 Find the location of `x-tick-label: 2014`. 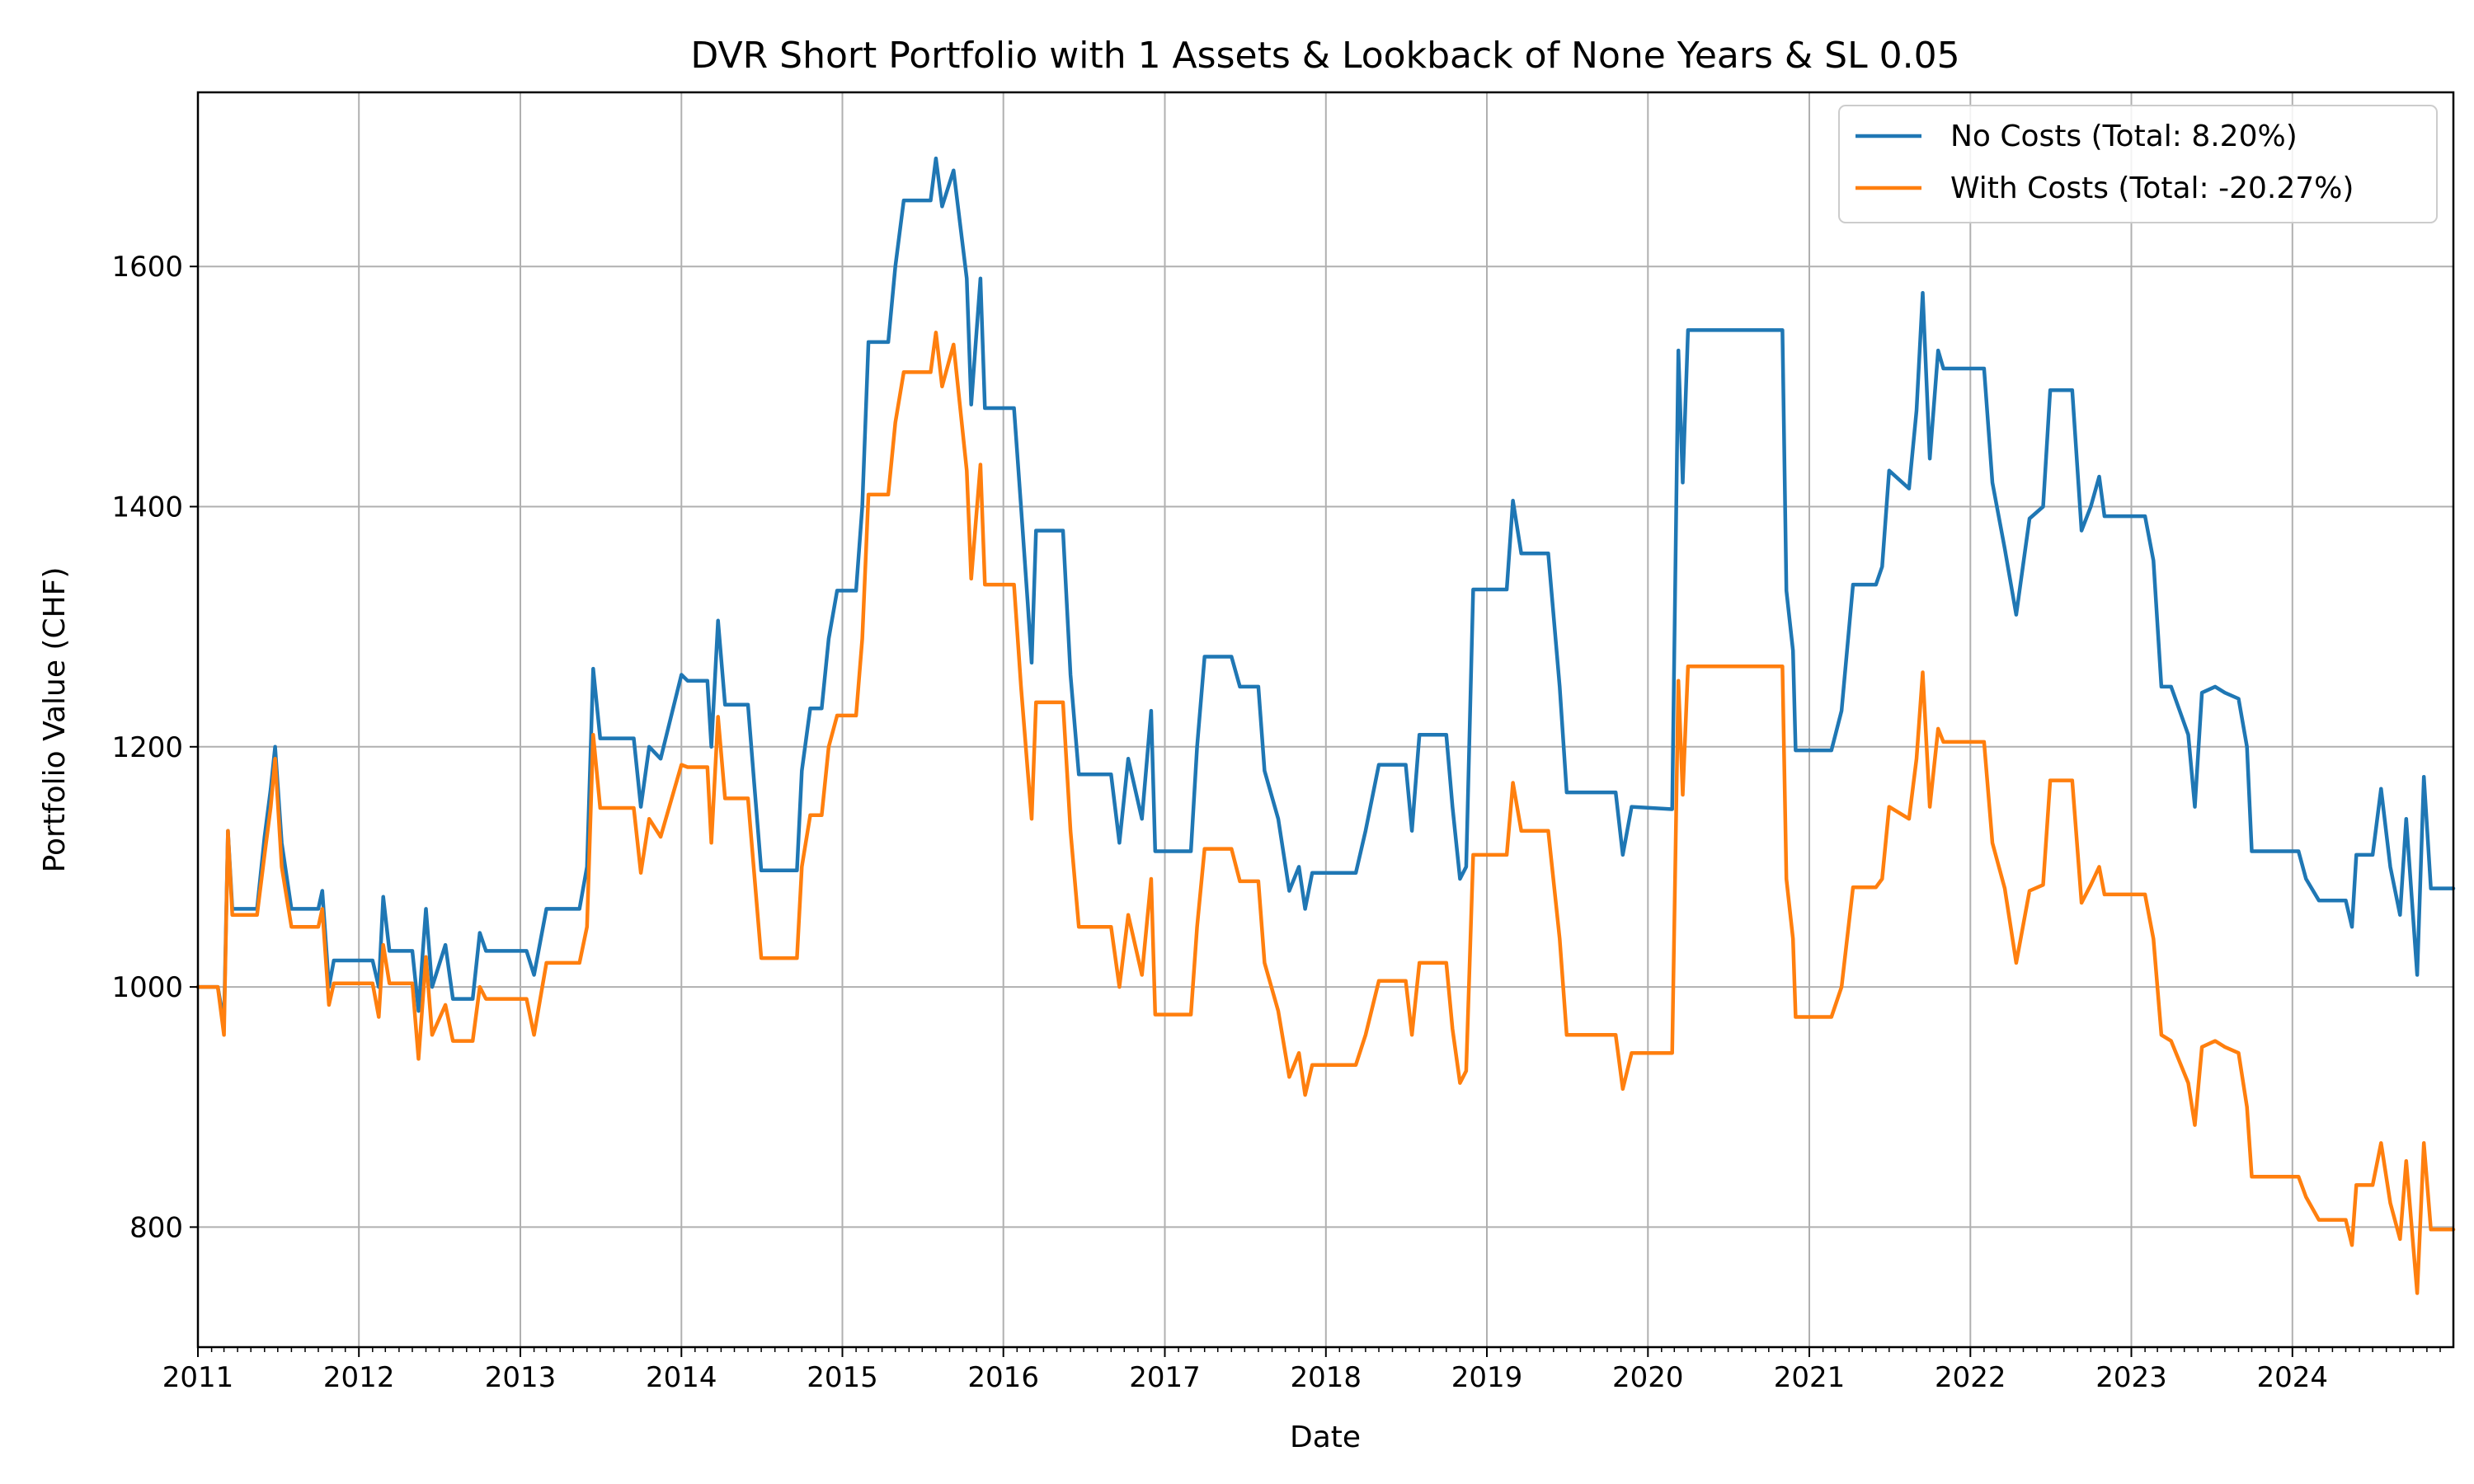

x-tick-label: 2014 is located at coordinates (681, 1377).